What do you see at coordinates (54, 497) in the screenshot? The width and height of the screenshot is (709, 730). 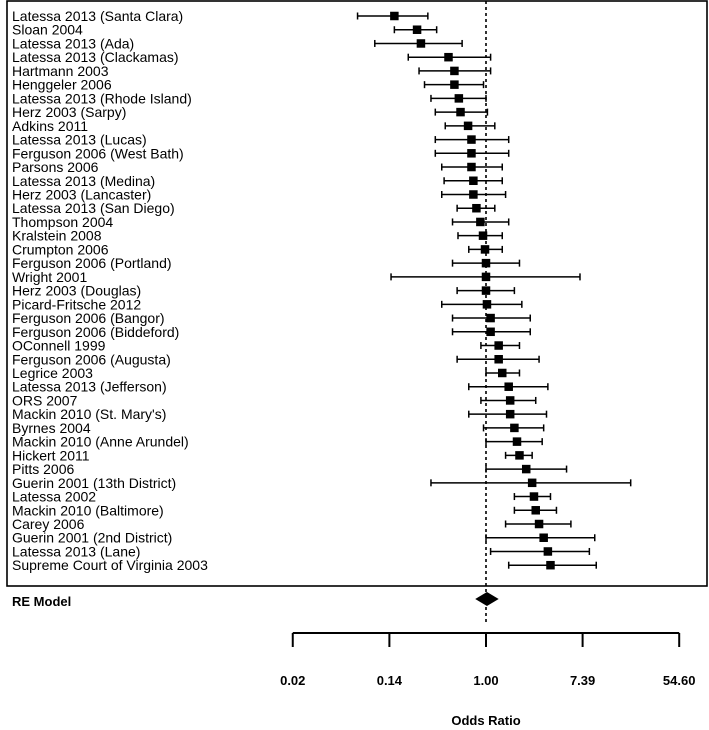 I see `study-label: Latessa 2002` at bounding box center [54, 497].